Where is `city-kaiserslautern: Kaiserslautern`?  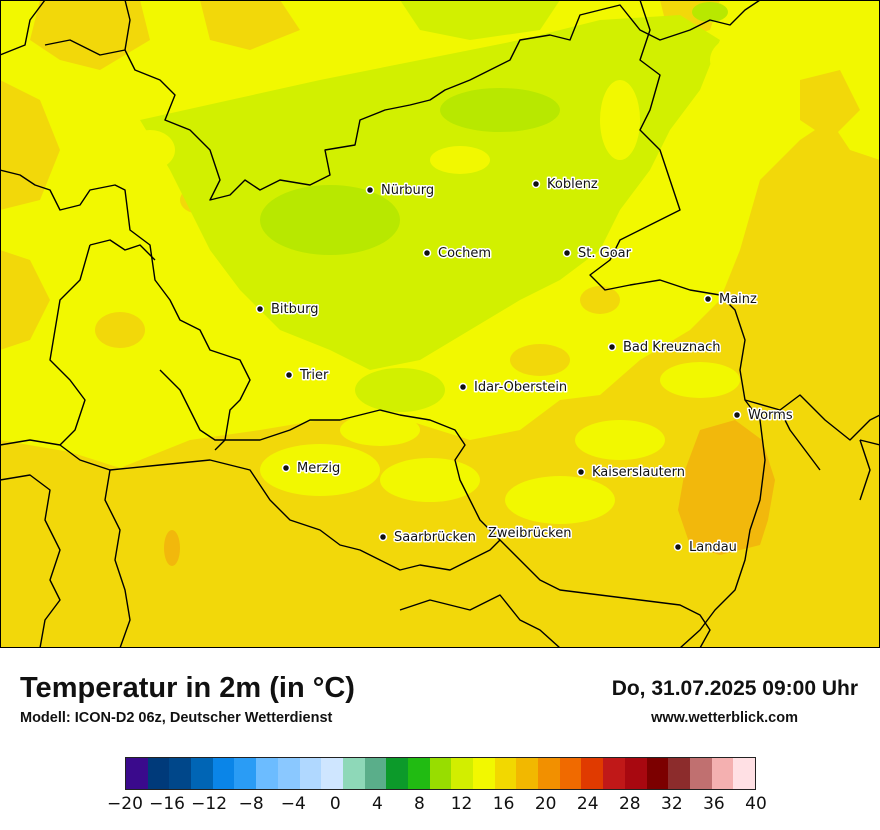
city-kaiserslautern: Kaiserslautern is located at coordinates (631, 473).